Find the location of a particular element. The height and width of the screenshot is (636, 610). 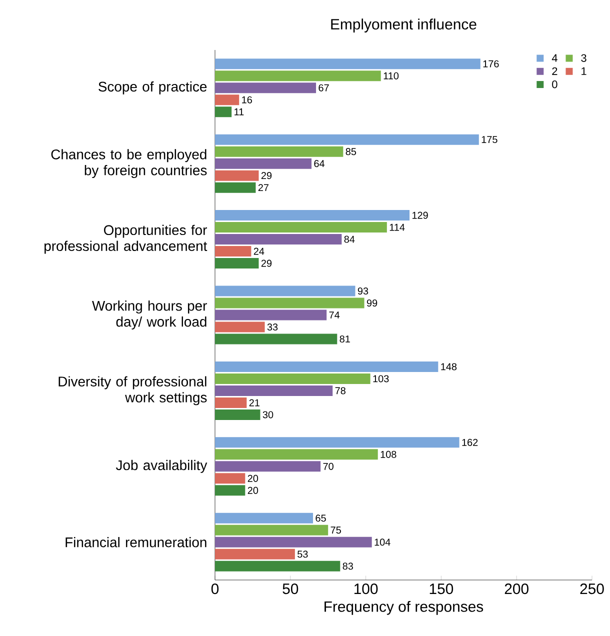

data-label: 24 is located at coordinates (259, 251).